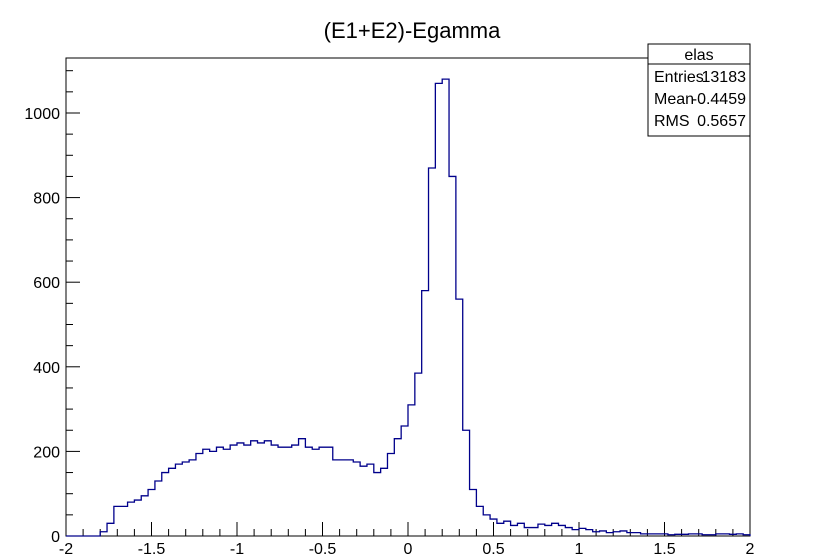  I want to click on x-tick-label: 1.5, so click(664, 549).